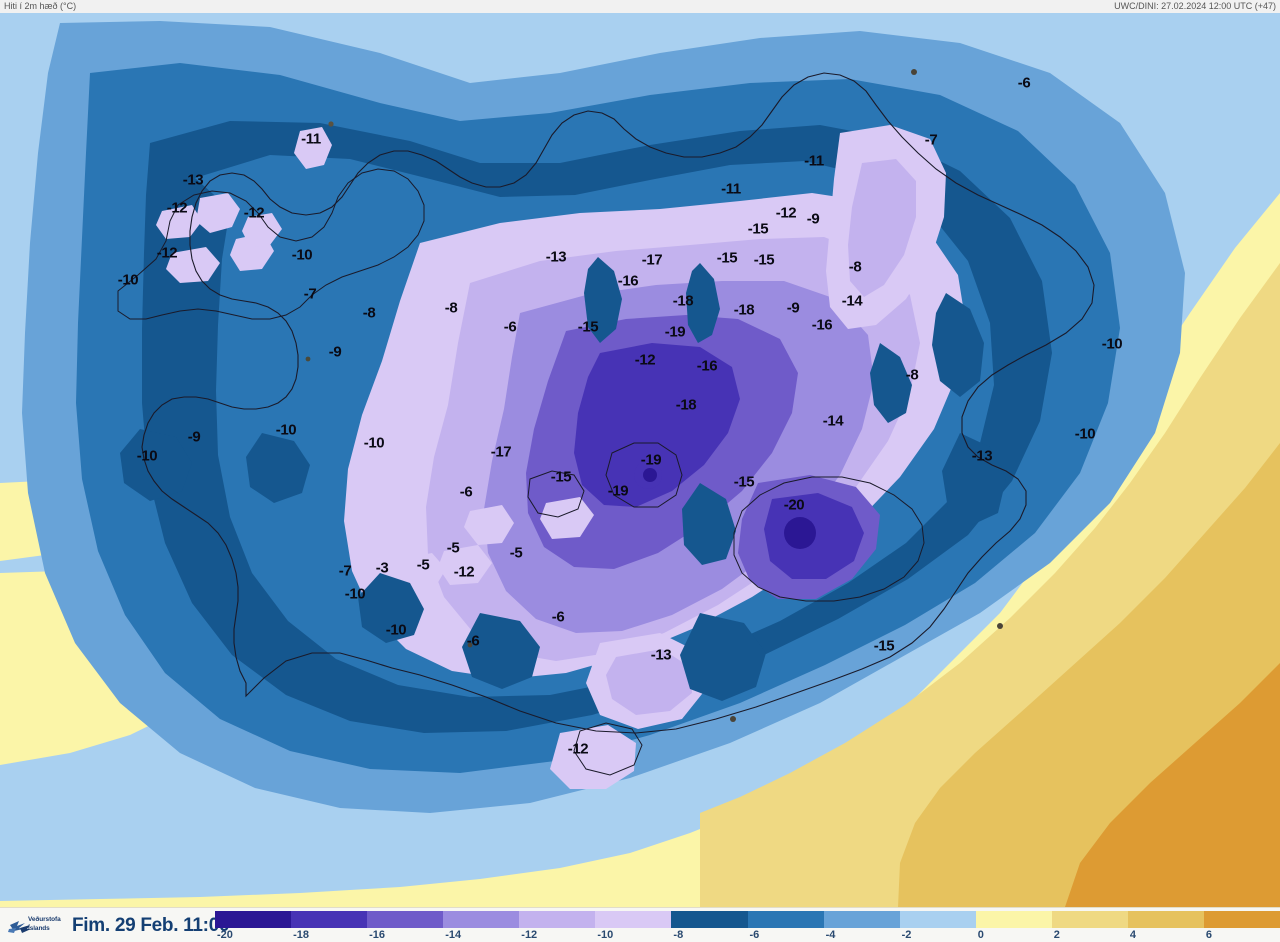  What do you see at coordinates (633, 919) in the screenshot?
I see `colorbar-band--10` at bounding box center [633, 919].